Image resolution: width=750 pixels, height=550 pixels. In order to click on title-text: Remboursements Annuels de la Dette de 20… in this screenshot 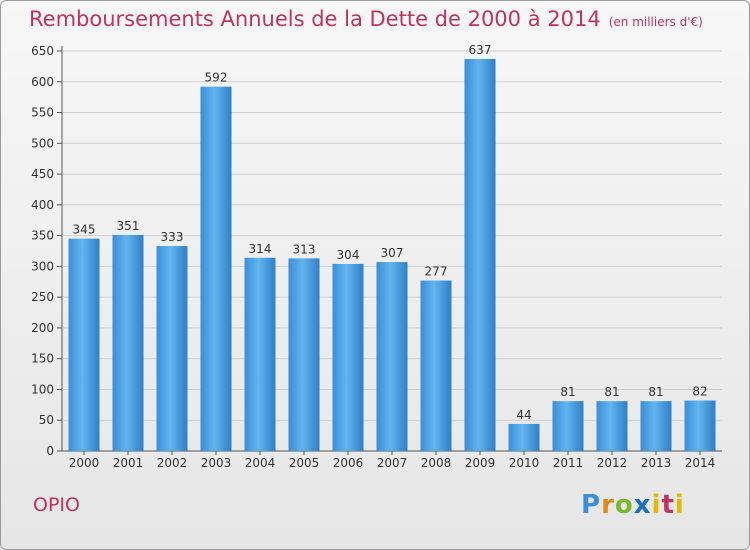, I will do `click(315, 19)`.